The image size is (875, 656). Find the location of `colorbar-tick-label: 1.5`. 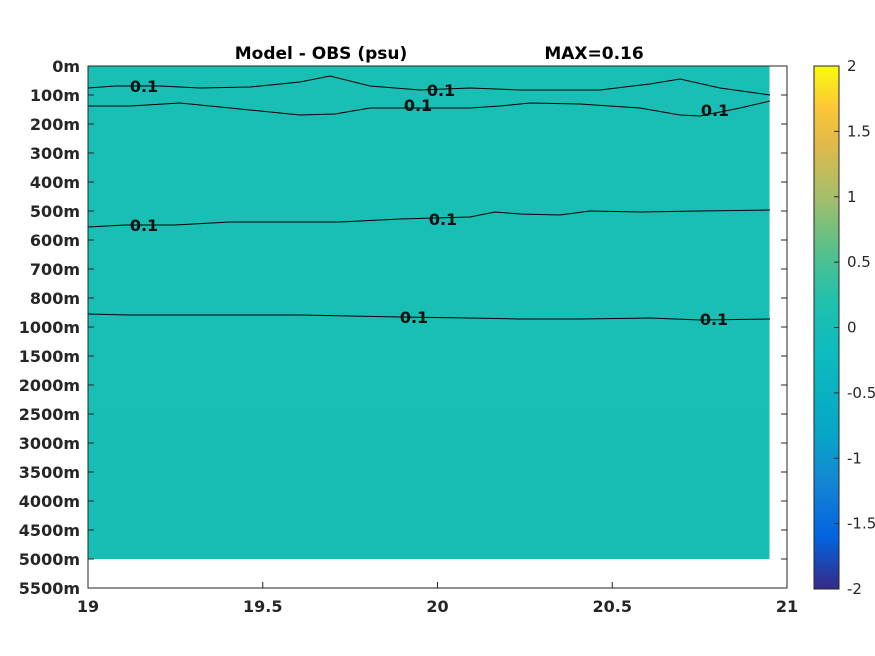

colorbar-tick-label: 1.5 is located at coordinates (859, 131).